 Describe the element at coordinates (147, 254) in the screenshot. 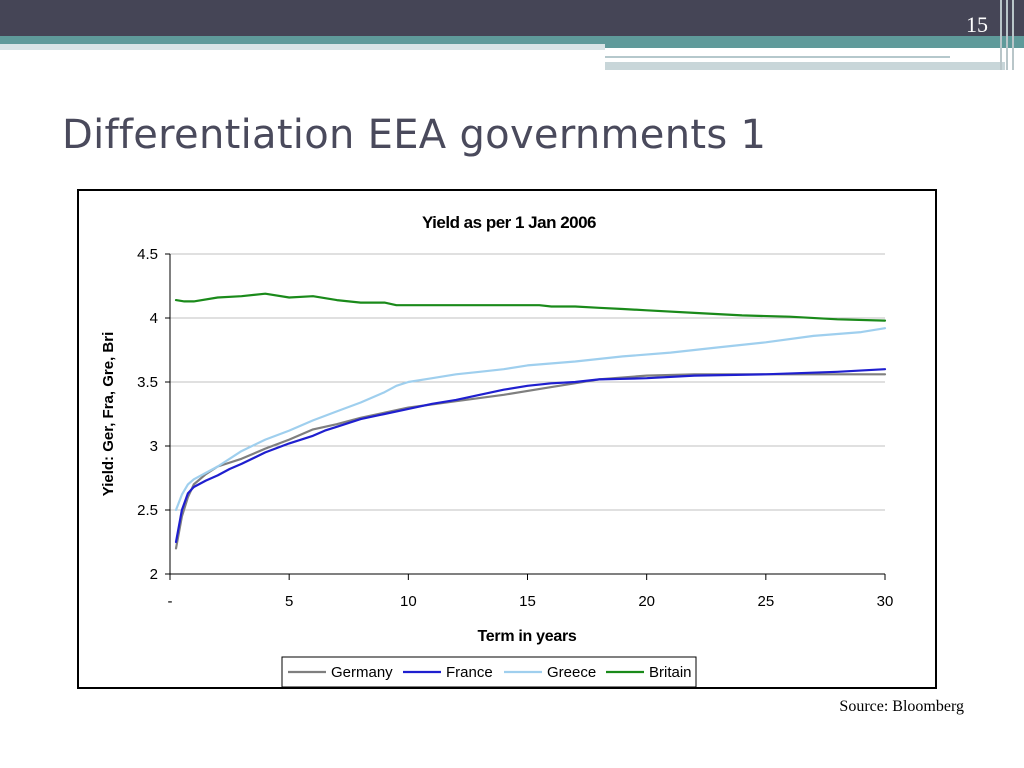

I see `y-tick-label: 4.5` at that location.